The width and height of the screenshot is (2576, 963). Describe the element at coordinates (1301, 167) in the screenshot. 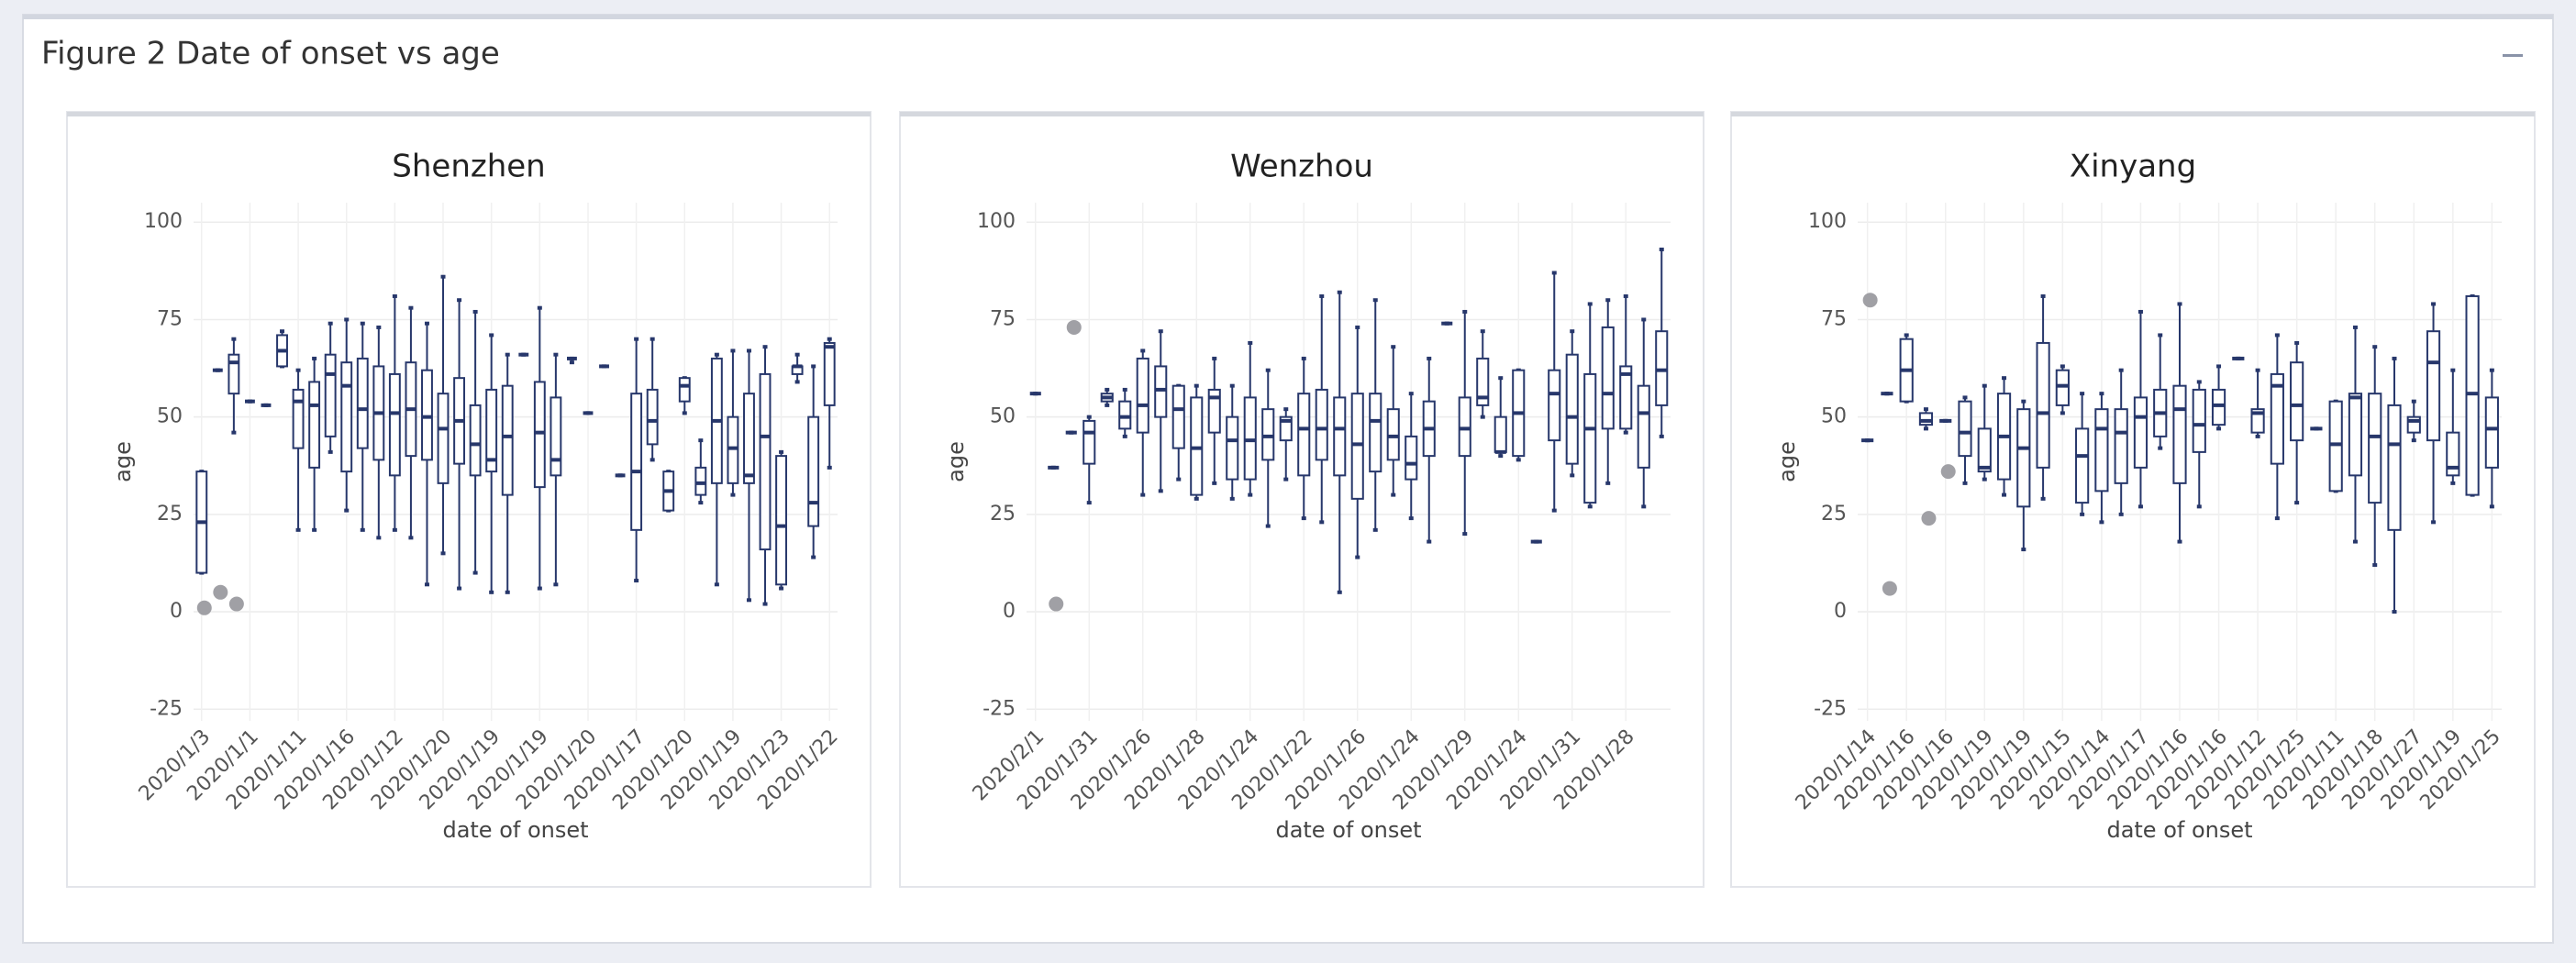

I see `panel-title: Wenzhou` at that location.